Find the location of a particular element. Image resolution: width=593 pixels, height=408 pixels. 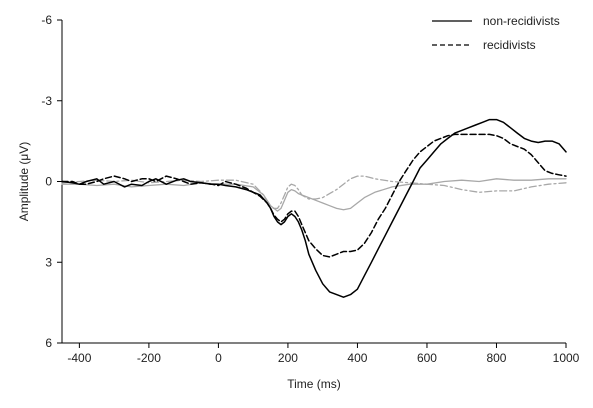

y-axis-label: Amplitude (μV) is located at coordinates (24, 182).